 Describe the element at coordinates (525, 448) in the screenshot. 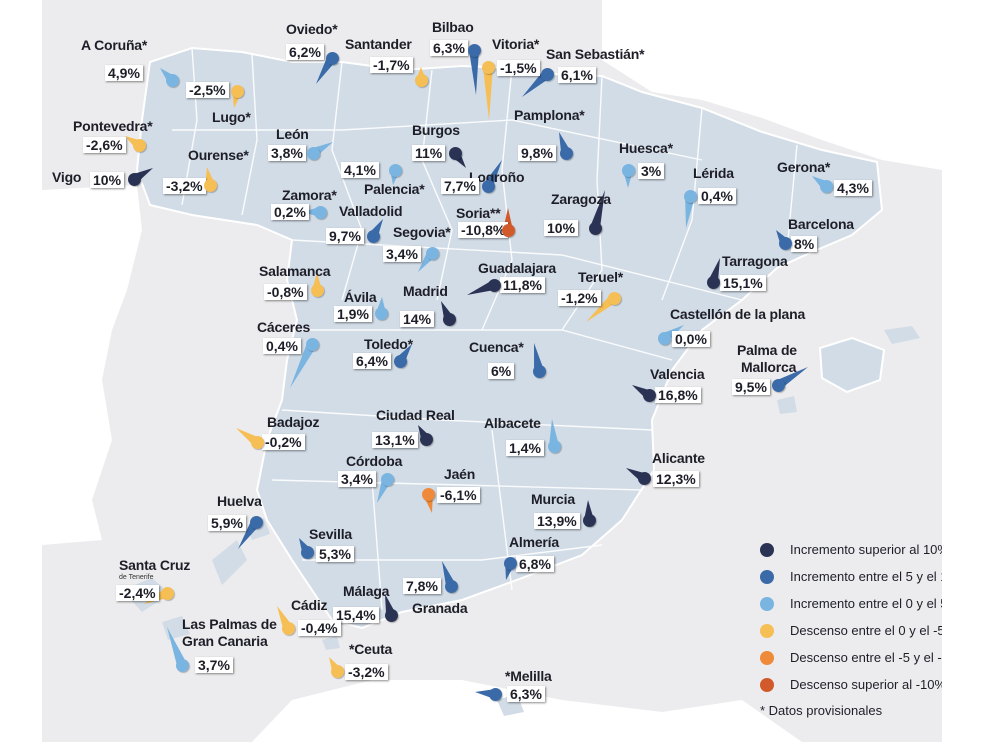

I see `city-value: 1,4%` at that location.